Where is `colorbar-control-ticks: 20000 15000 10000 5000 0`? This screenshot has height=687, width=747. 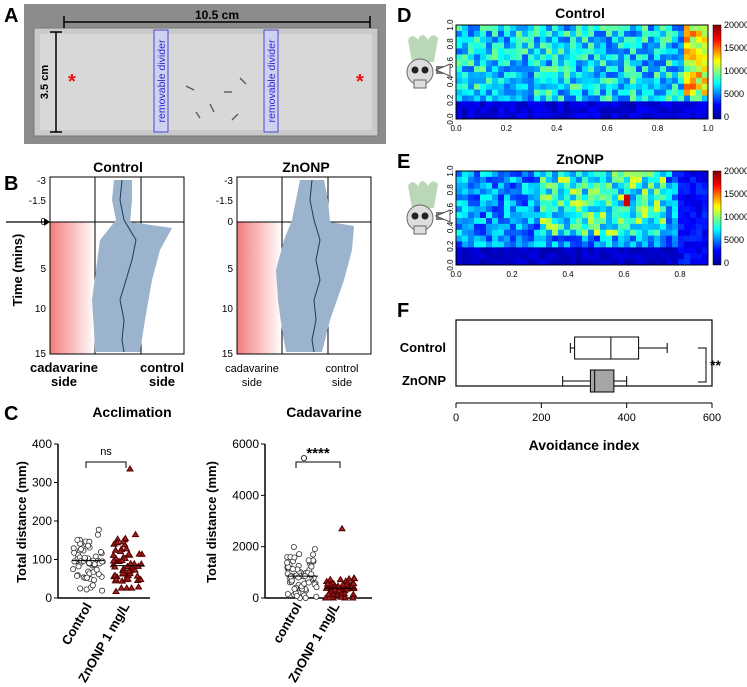
colorbar-control-ticks: 20000 15000 10000 5000 0 is located at coordinates (735, 71).